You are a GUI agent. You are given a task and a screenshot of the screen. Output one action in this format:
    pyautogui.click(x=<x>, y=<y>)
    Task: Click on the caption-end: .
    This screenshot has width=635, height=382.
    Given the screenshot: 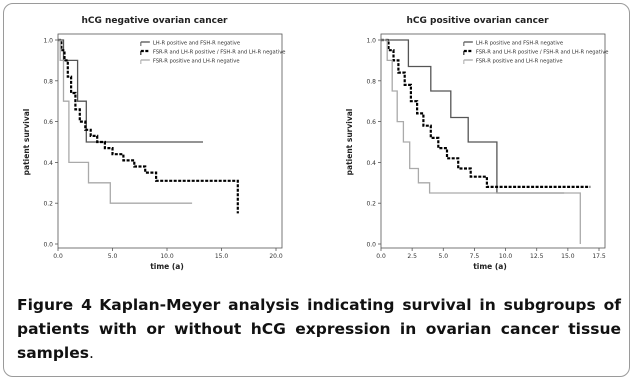 What is the action you would take?
    pyautogui.click(x=91, y=353)
    